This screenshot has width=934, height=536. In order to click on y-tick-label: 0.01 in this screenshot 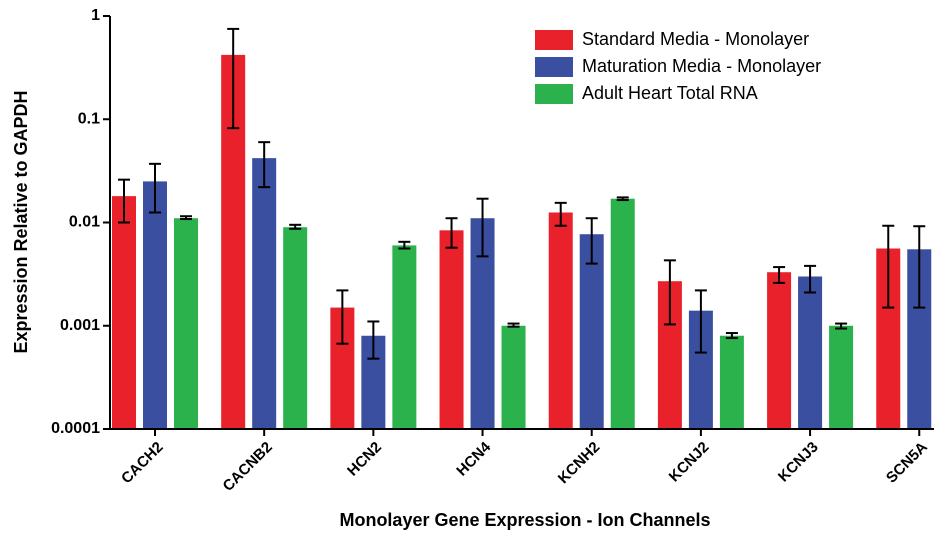, I will do `click(84, 222)`.